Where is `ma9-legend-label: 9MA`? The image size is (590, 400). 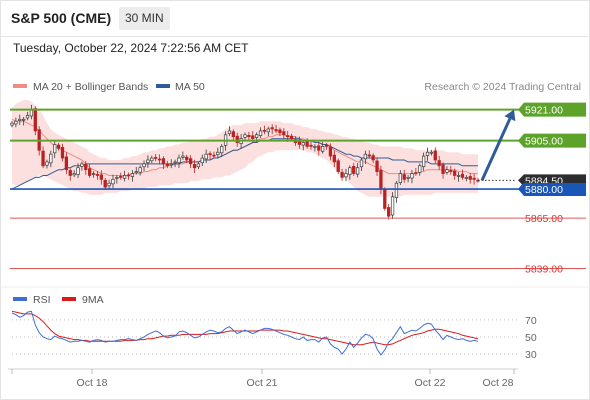 ma9-legend-label: 9MA is located at coordinates (93, 300).